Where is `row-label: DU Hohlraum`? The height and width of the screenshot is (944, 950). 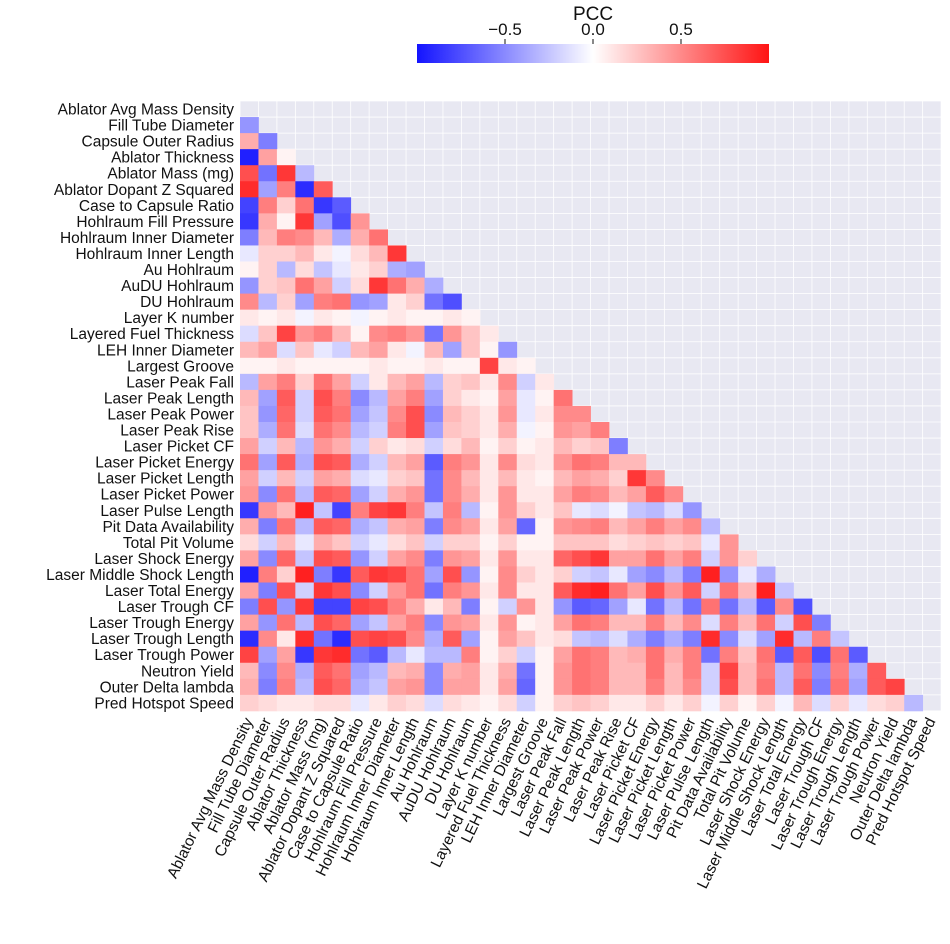 row-label: DU Hohlraum is located at coordinates (187, 302).